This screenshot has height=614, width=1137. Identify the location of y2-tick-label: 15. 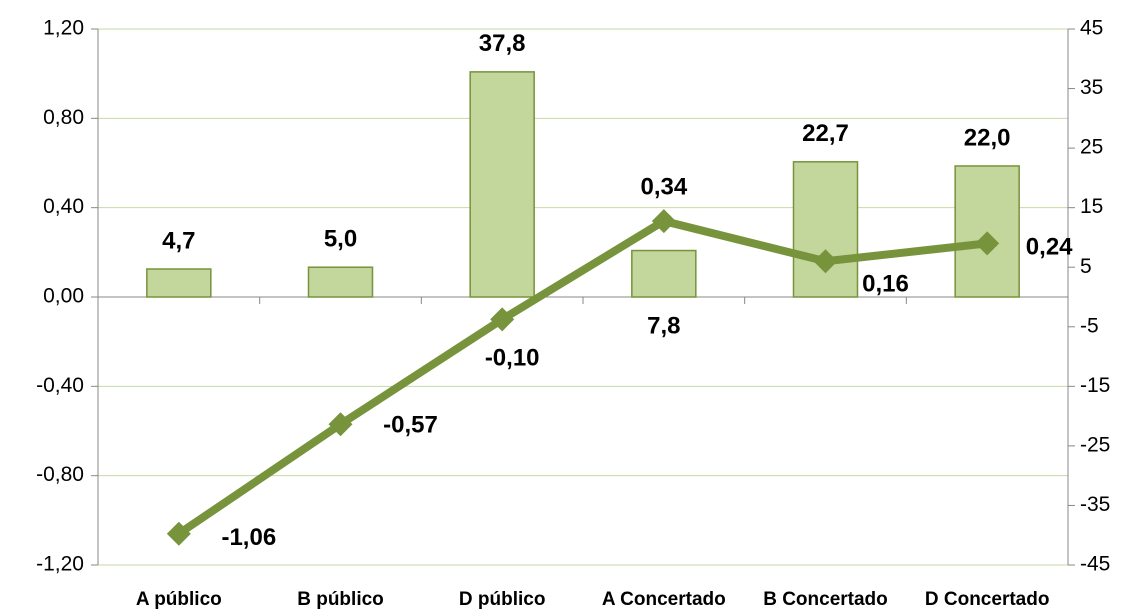
(1091, 206).